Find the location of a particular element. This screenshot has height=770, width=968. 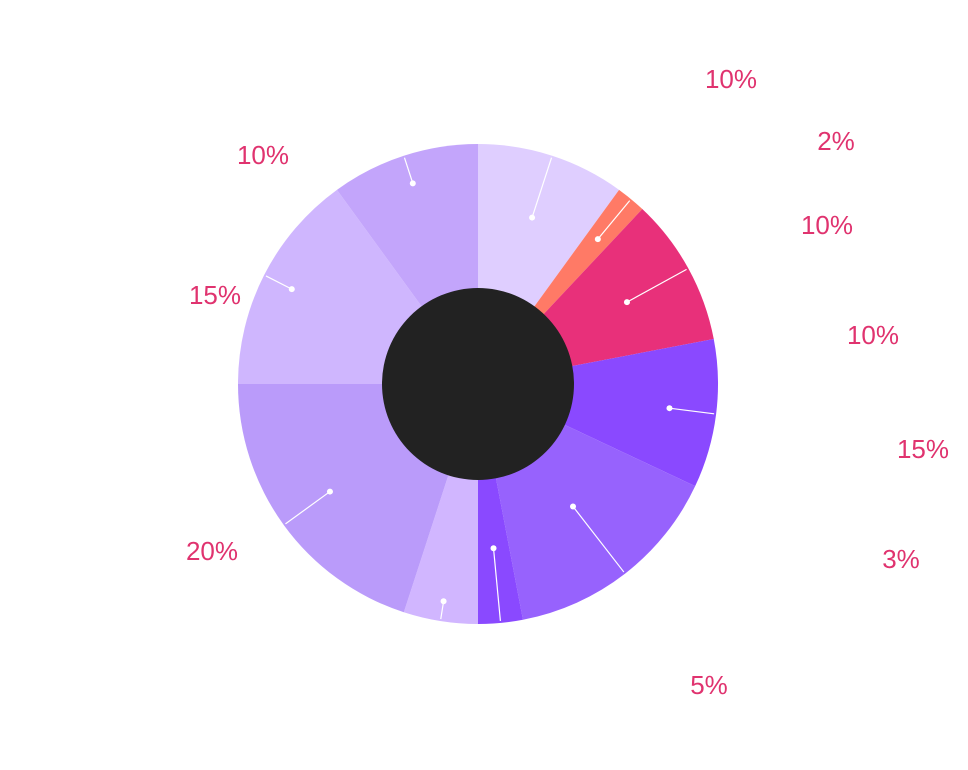

slice-label: 3% is located at coordinates (901, 559).